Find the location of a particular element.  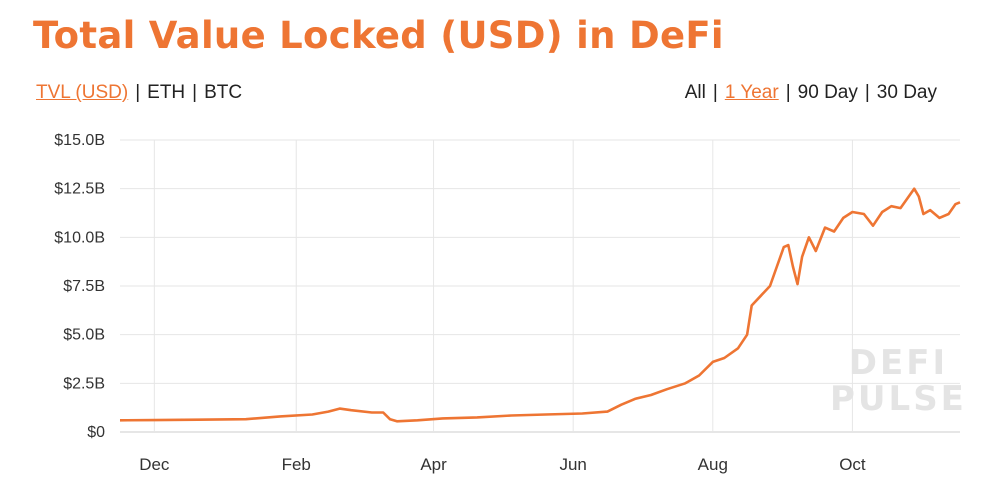

metric-tabs: TVL (USD) | ETH | BTC is located at coordinates (139, 93).